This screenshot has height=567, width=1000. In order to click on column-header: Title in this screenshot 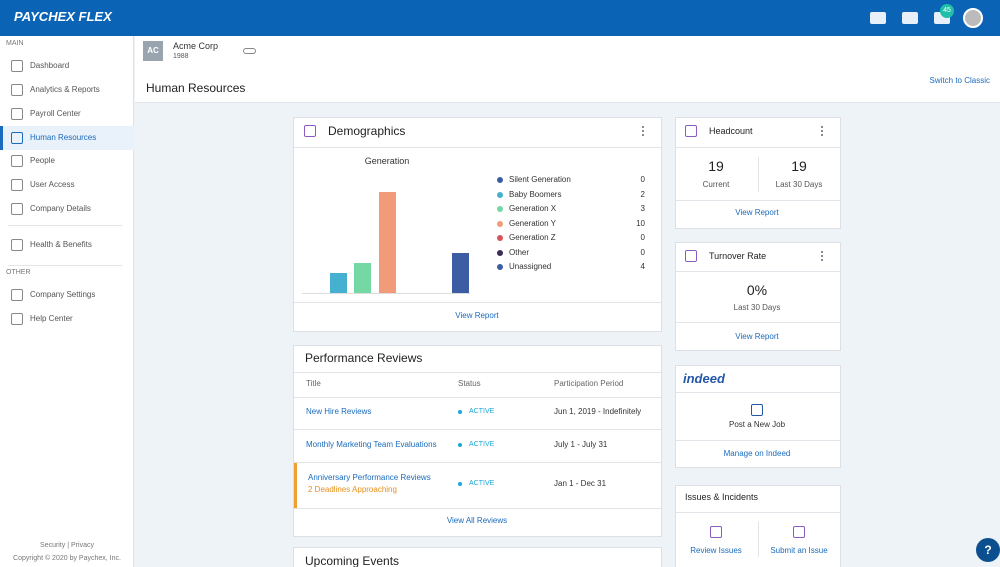, I will do `click(313, 383)`.